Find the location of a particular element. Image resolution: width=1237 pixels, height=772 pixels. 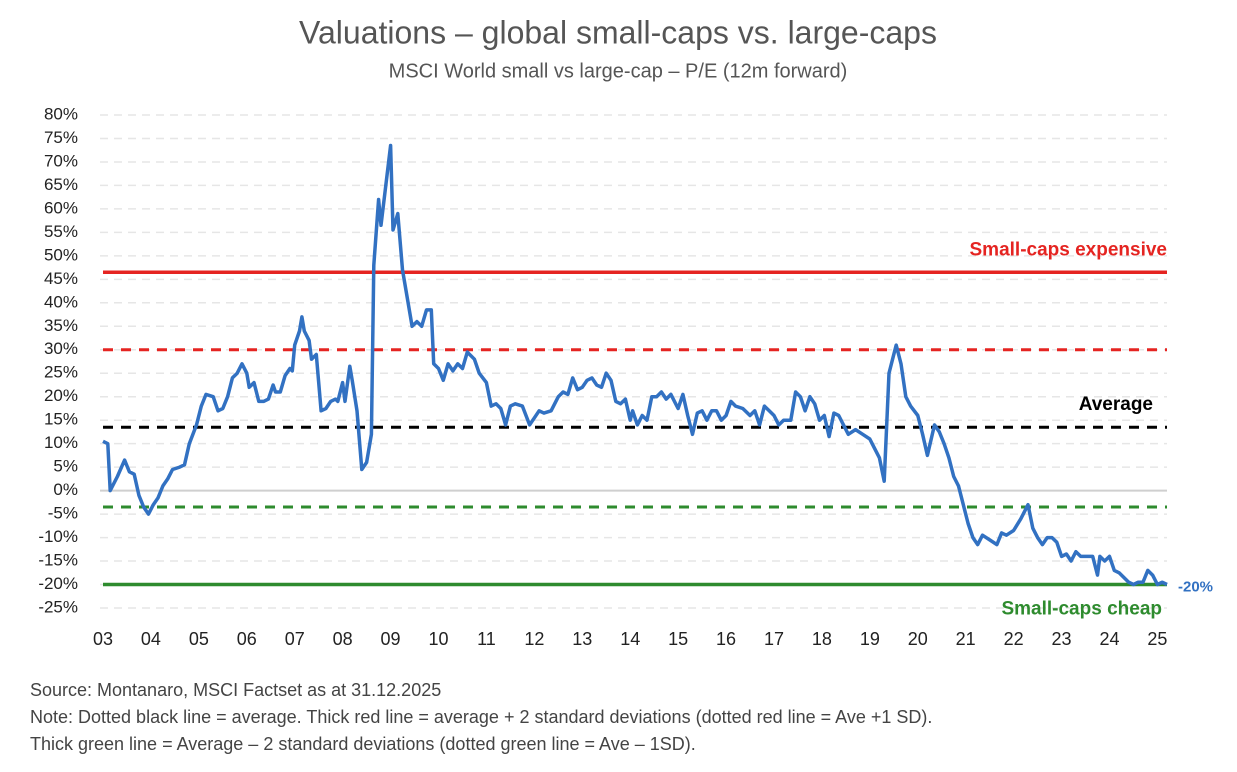

reference-label: Average is located at coordinates (1116, 404).